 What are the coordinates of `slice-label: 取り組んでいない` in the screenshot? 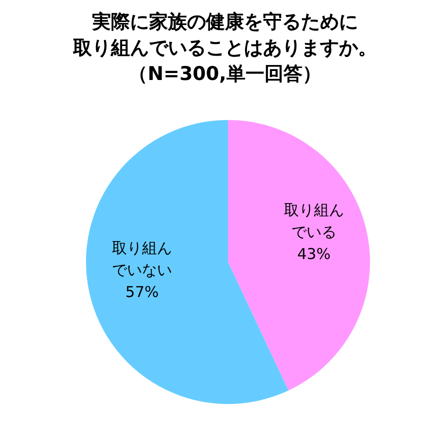 It's located at (142, 259).